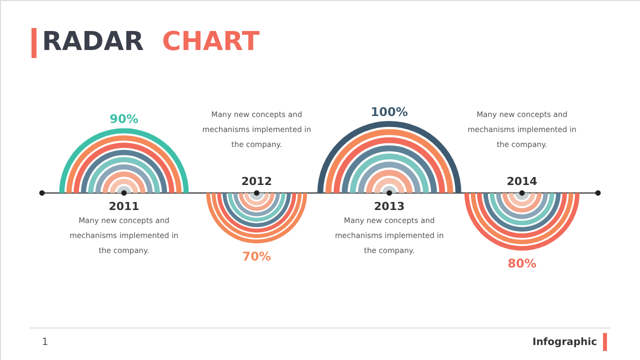 The height and width of the screenshot is (360, 640). I want to click on category-label: 2011, so click(124, 206).